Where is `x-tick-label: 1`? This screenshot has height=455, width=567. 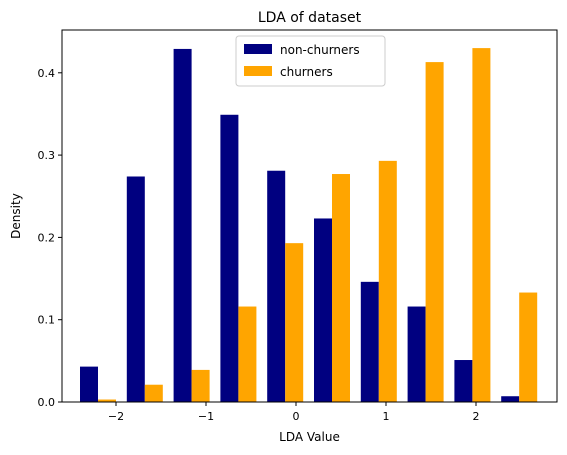 x-tick-label: 1 is located at coordinates (386, 416).